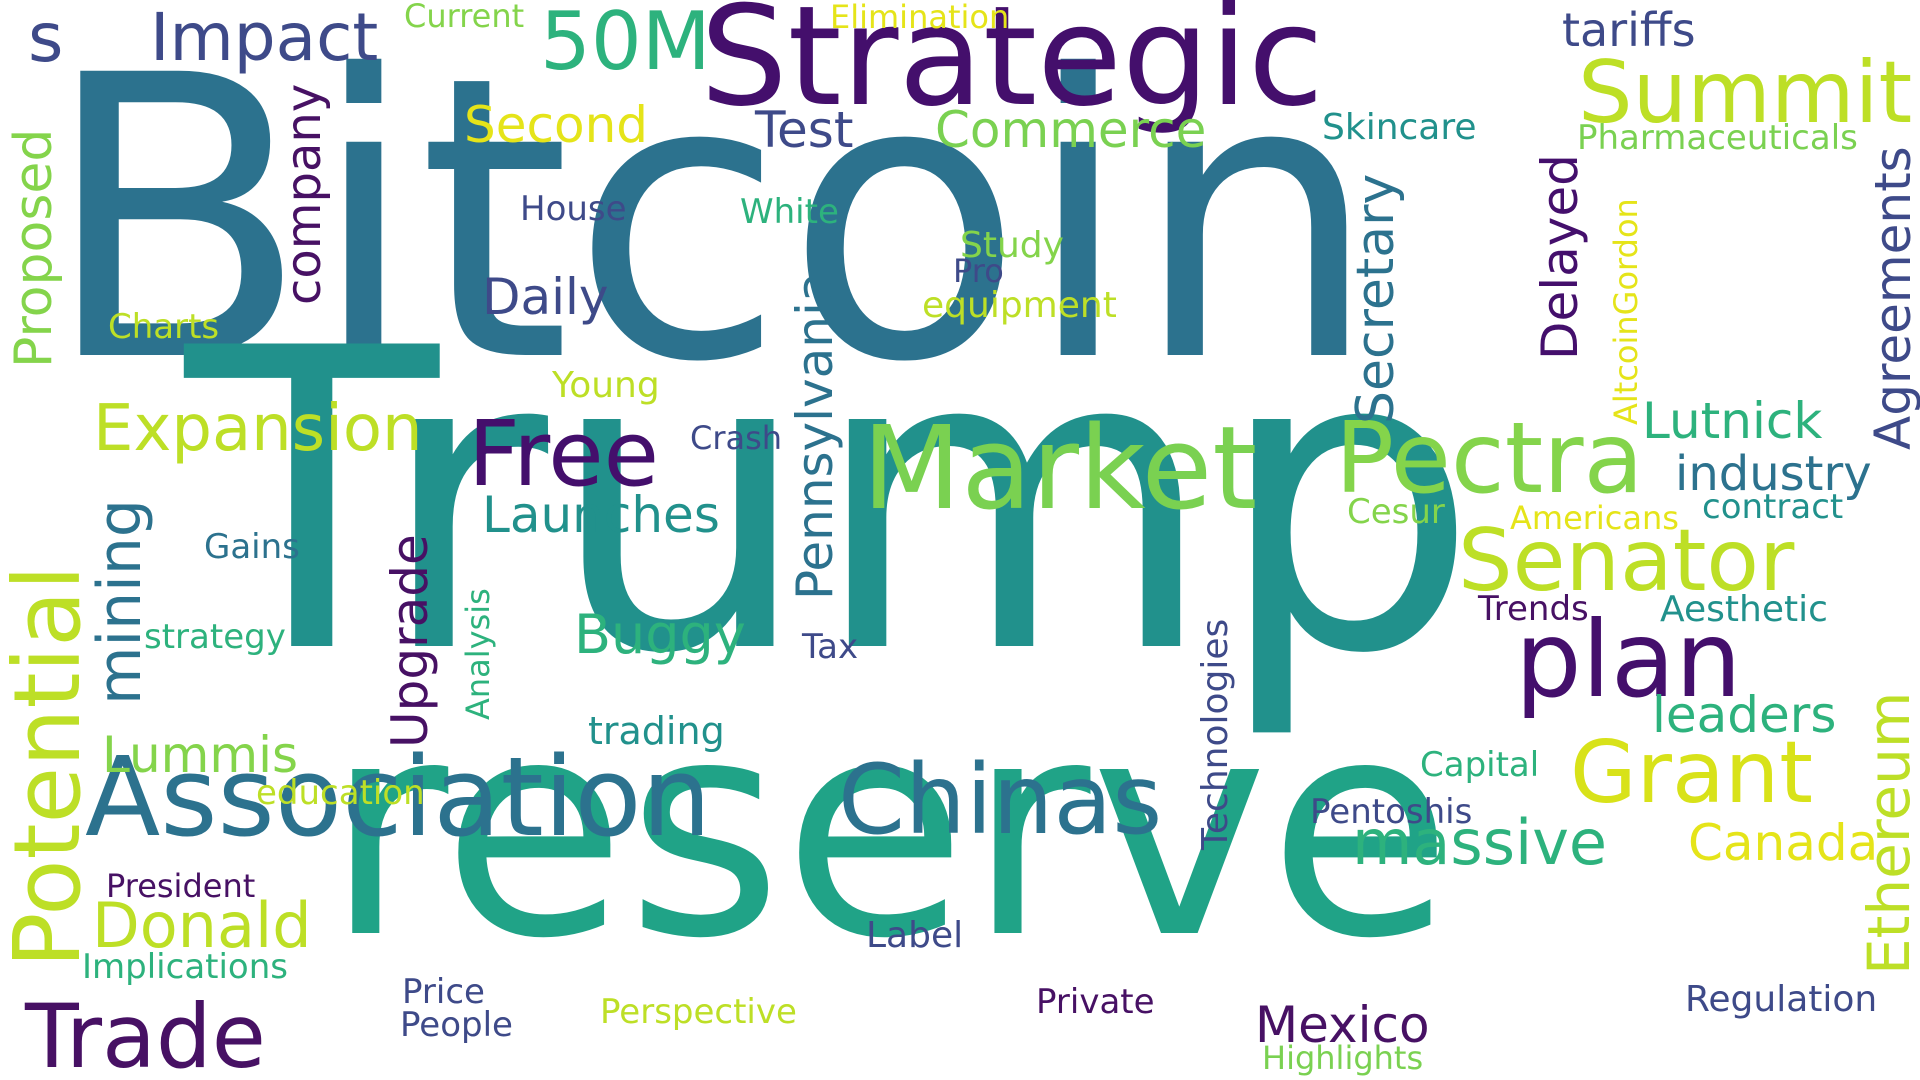 The image size is (1920, 1080). Describe the element at coordinates (1773, 474) in the screenshot. I see `word-industry: industry` at that location.